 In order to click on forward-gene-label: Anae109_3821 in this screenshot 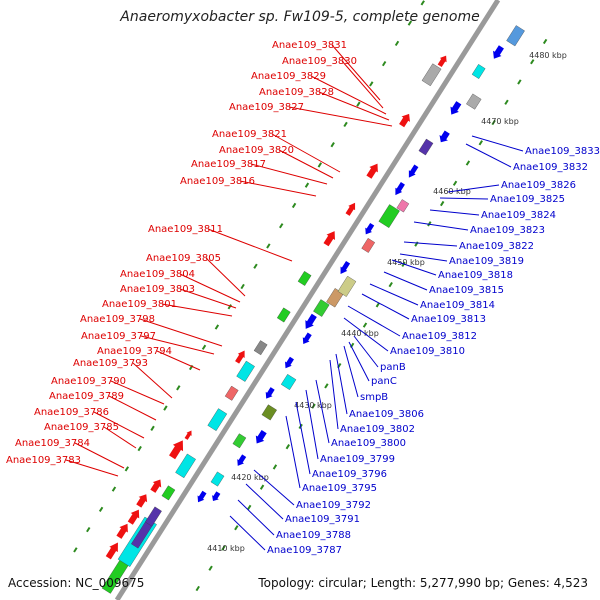, I will do `click(249, 134)`.